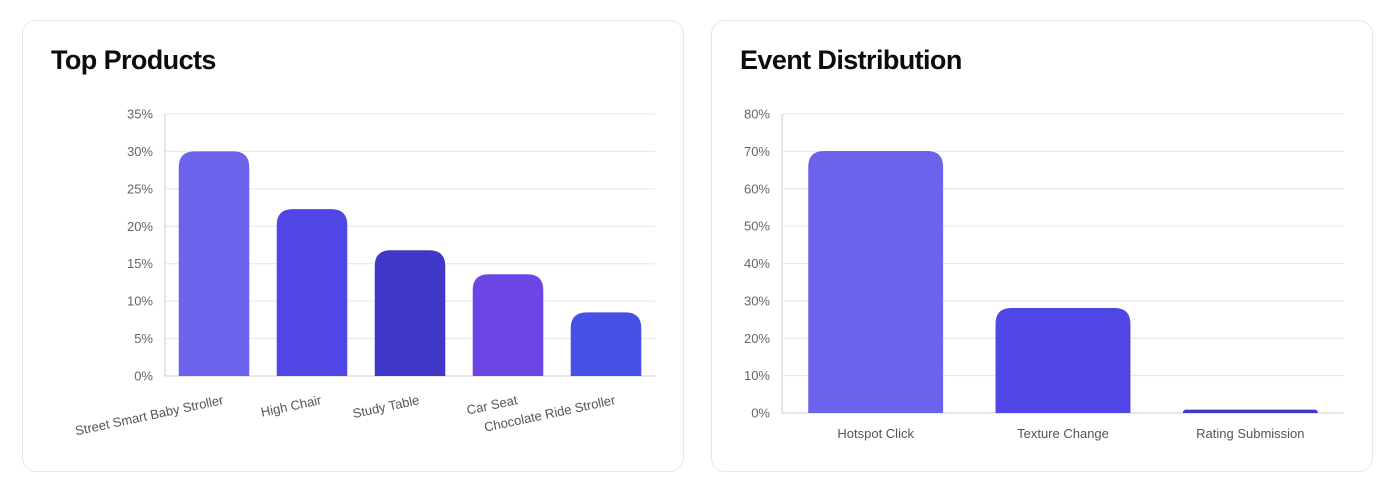  I want to click on top-products-y-tick-label: 0%, so click(143, 376).